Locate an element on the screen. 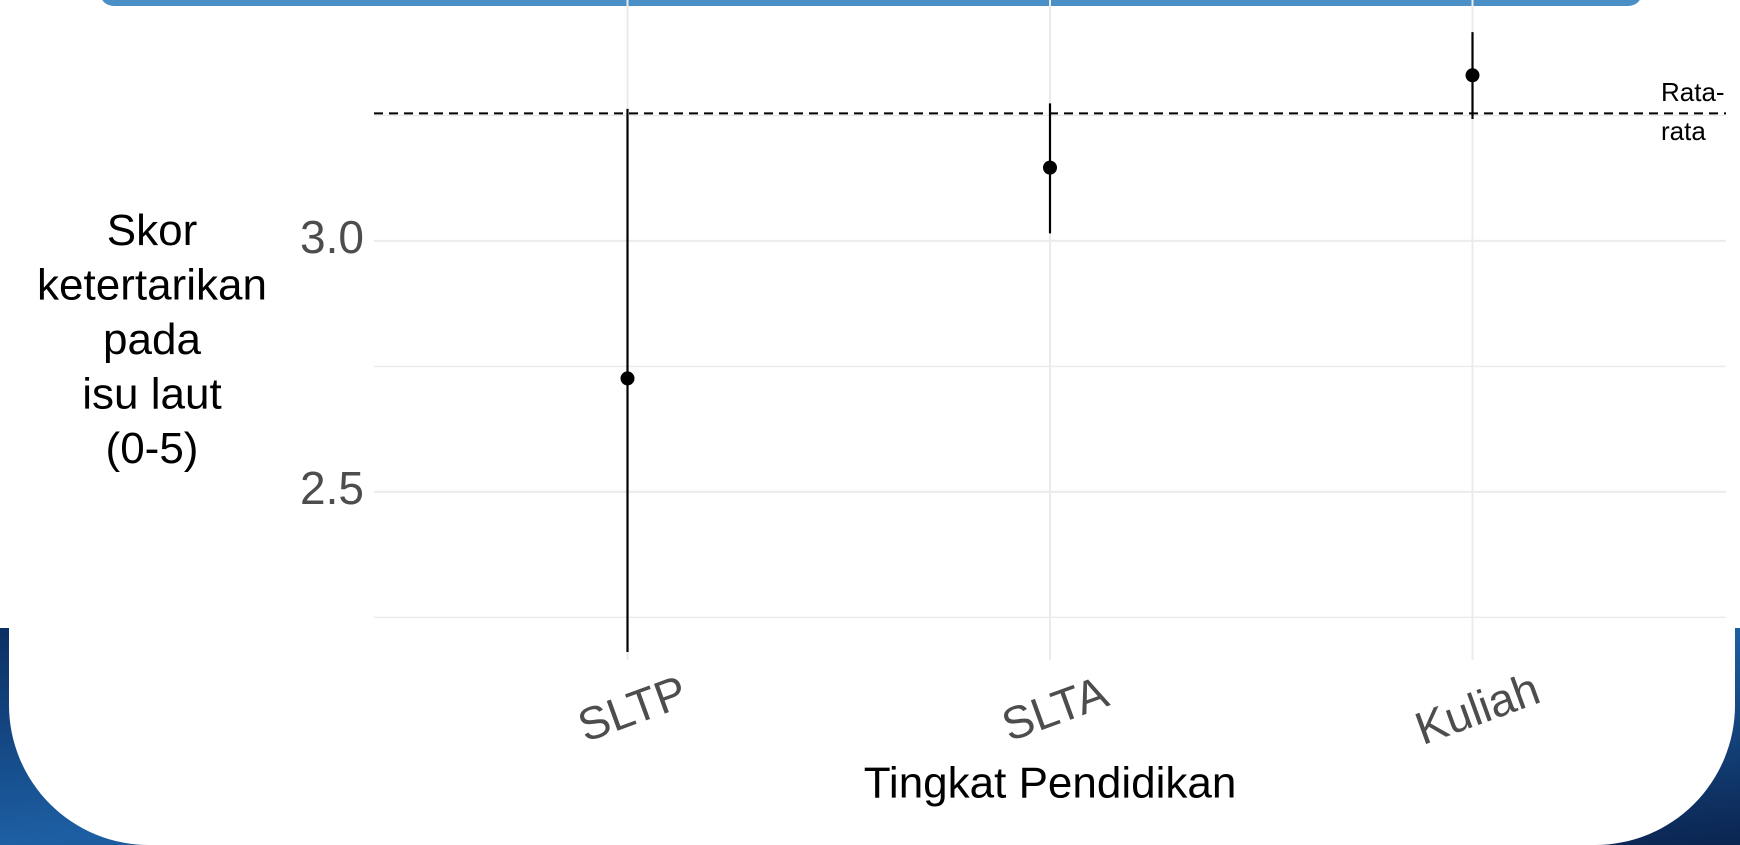  y-axis-title: Skor ketertarikan pada isu laut (0-5) is located at coordinates (152, 339).